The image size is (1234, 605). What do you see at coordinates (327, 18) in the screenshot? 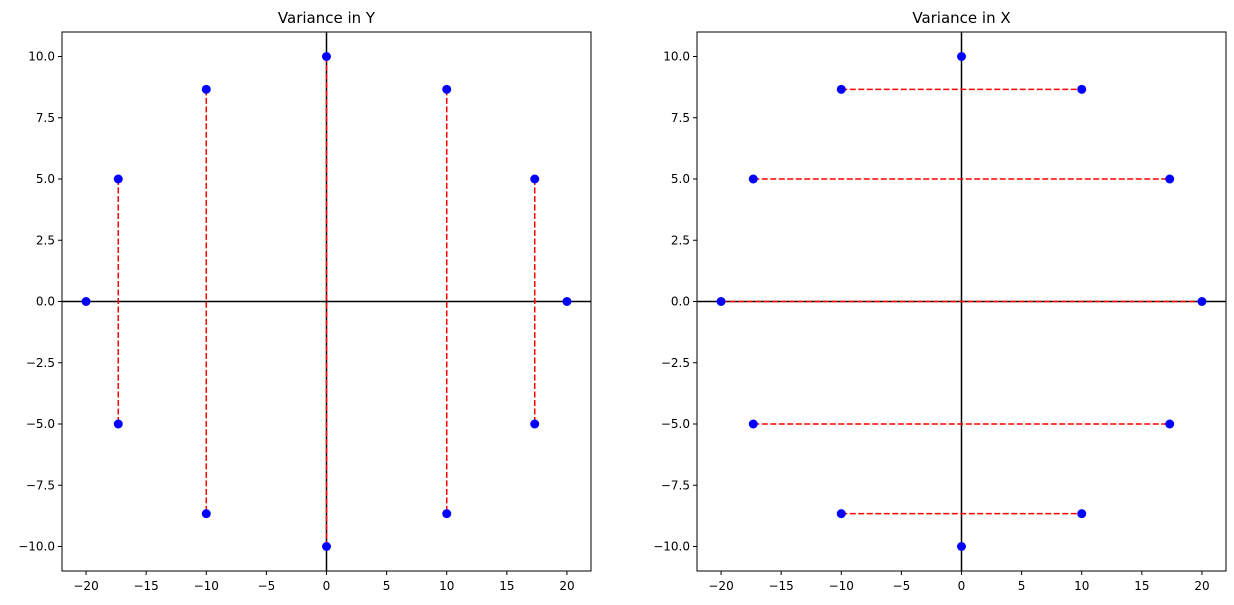
I see `chart-title: Variance in Y` at bounding box center [327, 18].